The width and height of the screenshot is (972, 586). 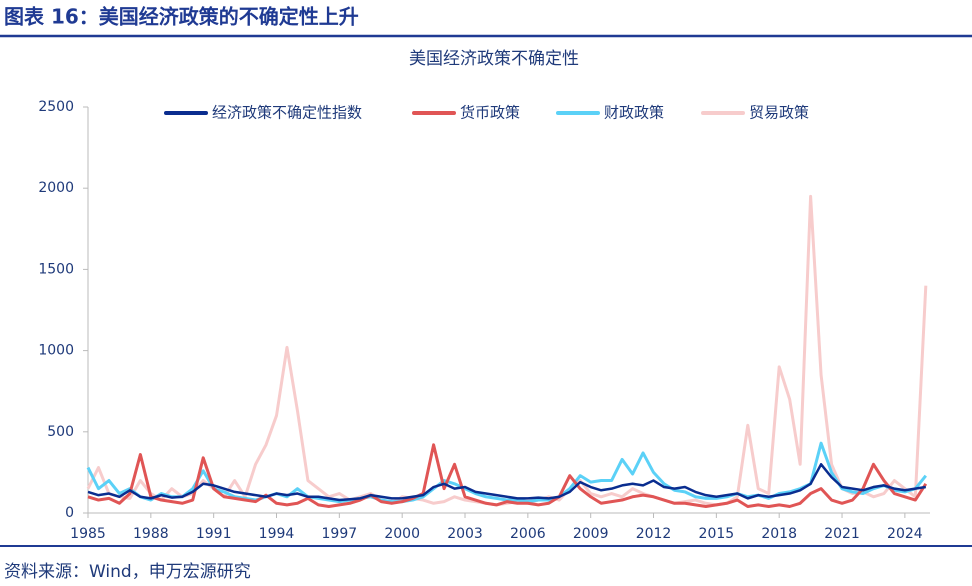 I want to click on x-tick-label: 2009, so click(x=591, y=534).